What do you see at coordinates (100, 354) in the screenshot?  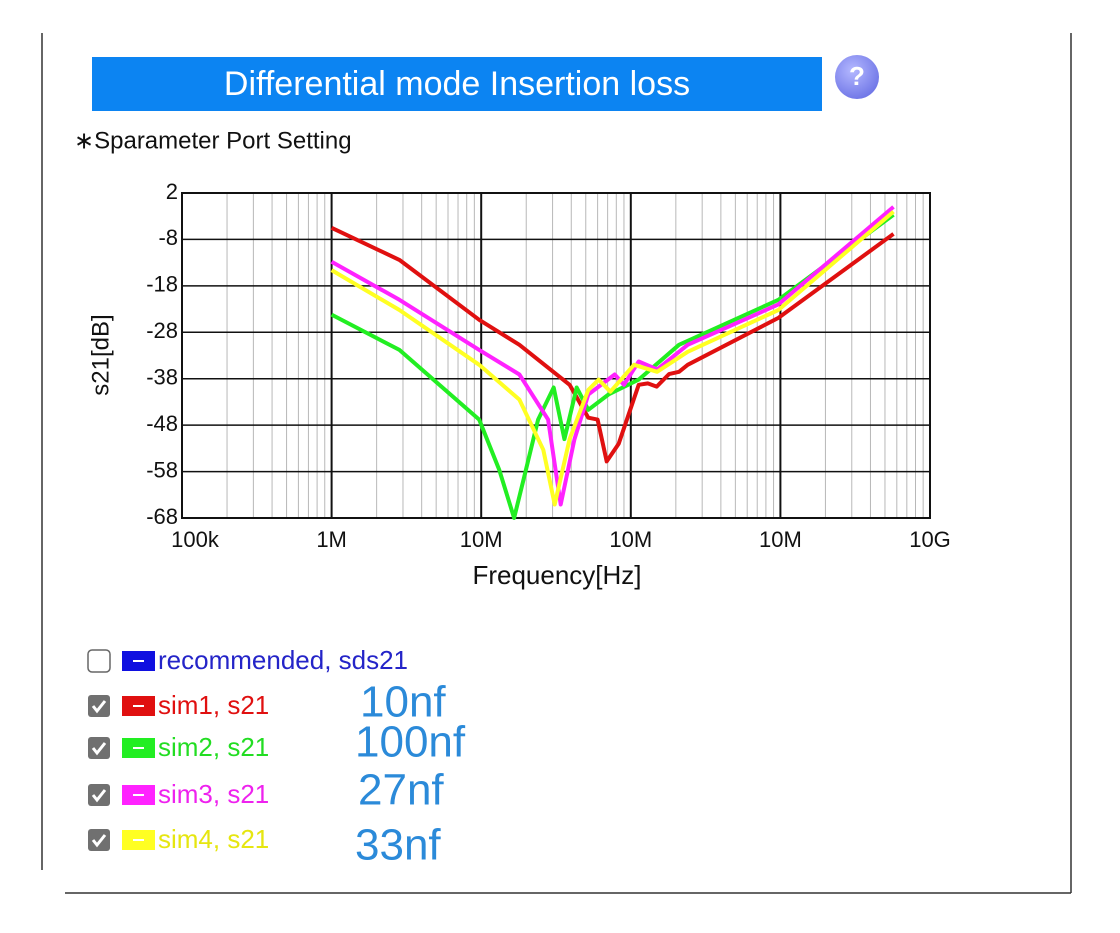 I see `y-axis-label: s21[dB]` at bounding box center [100, 354].